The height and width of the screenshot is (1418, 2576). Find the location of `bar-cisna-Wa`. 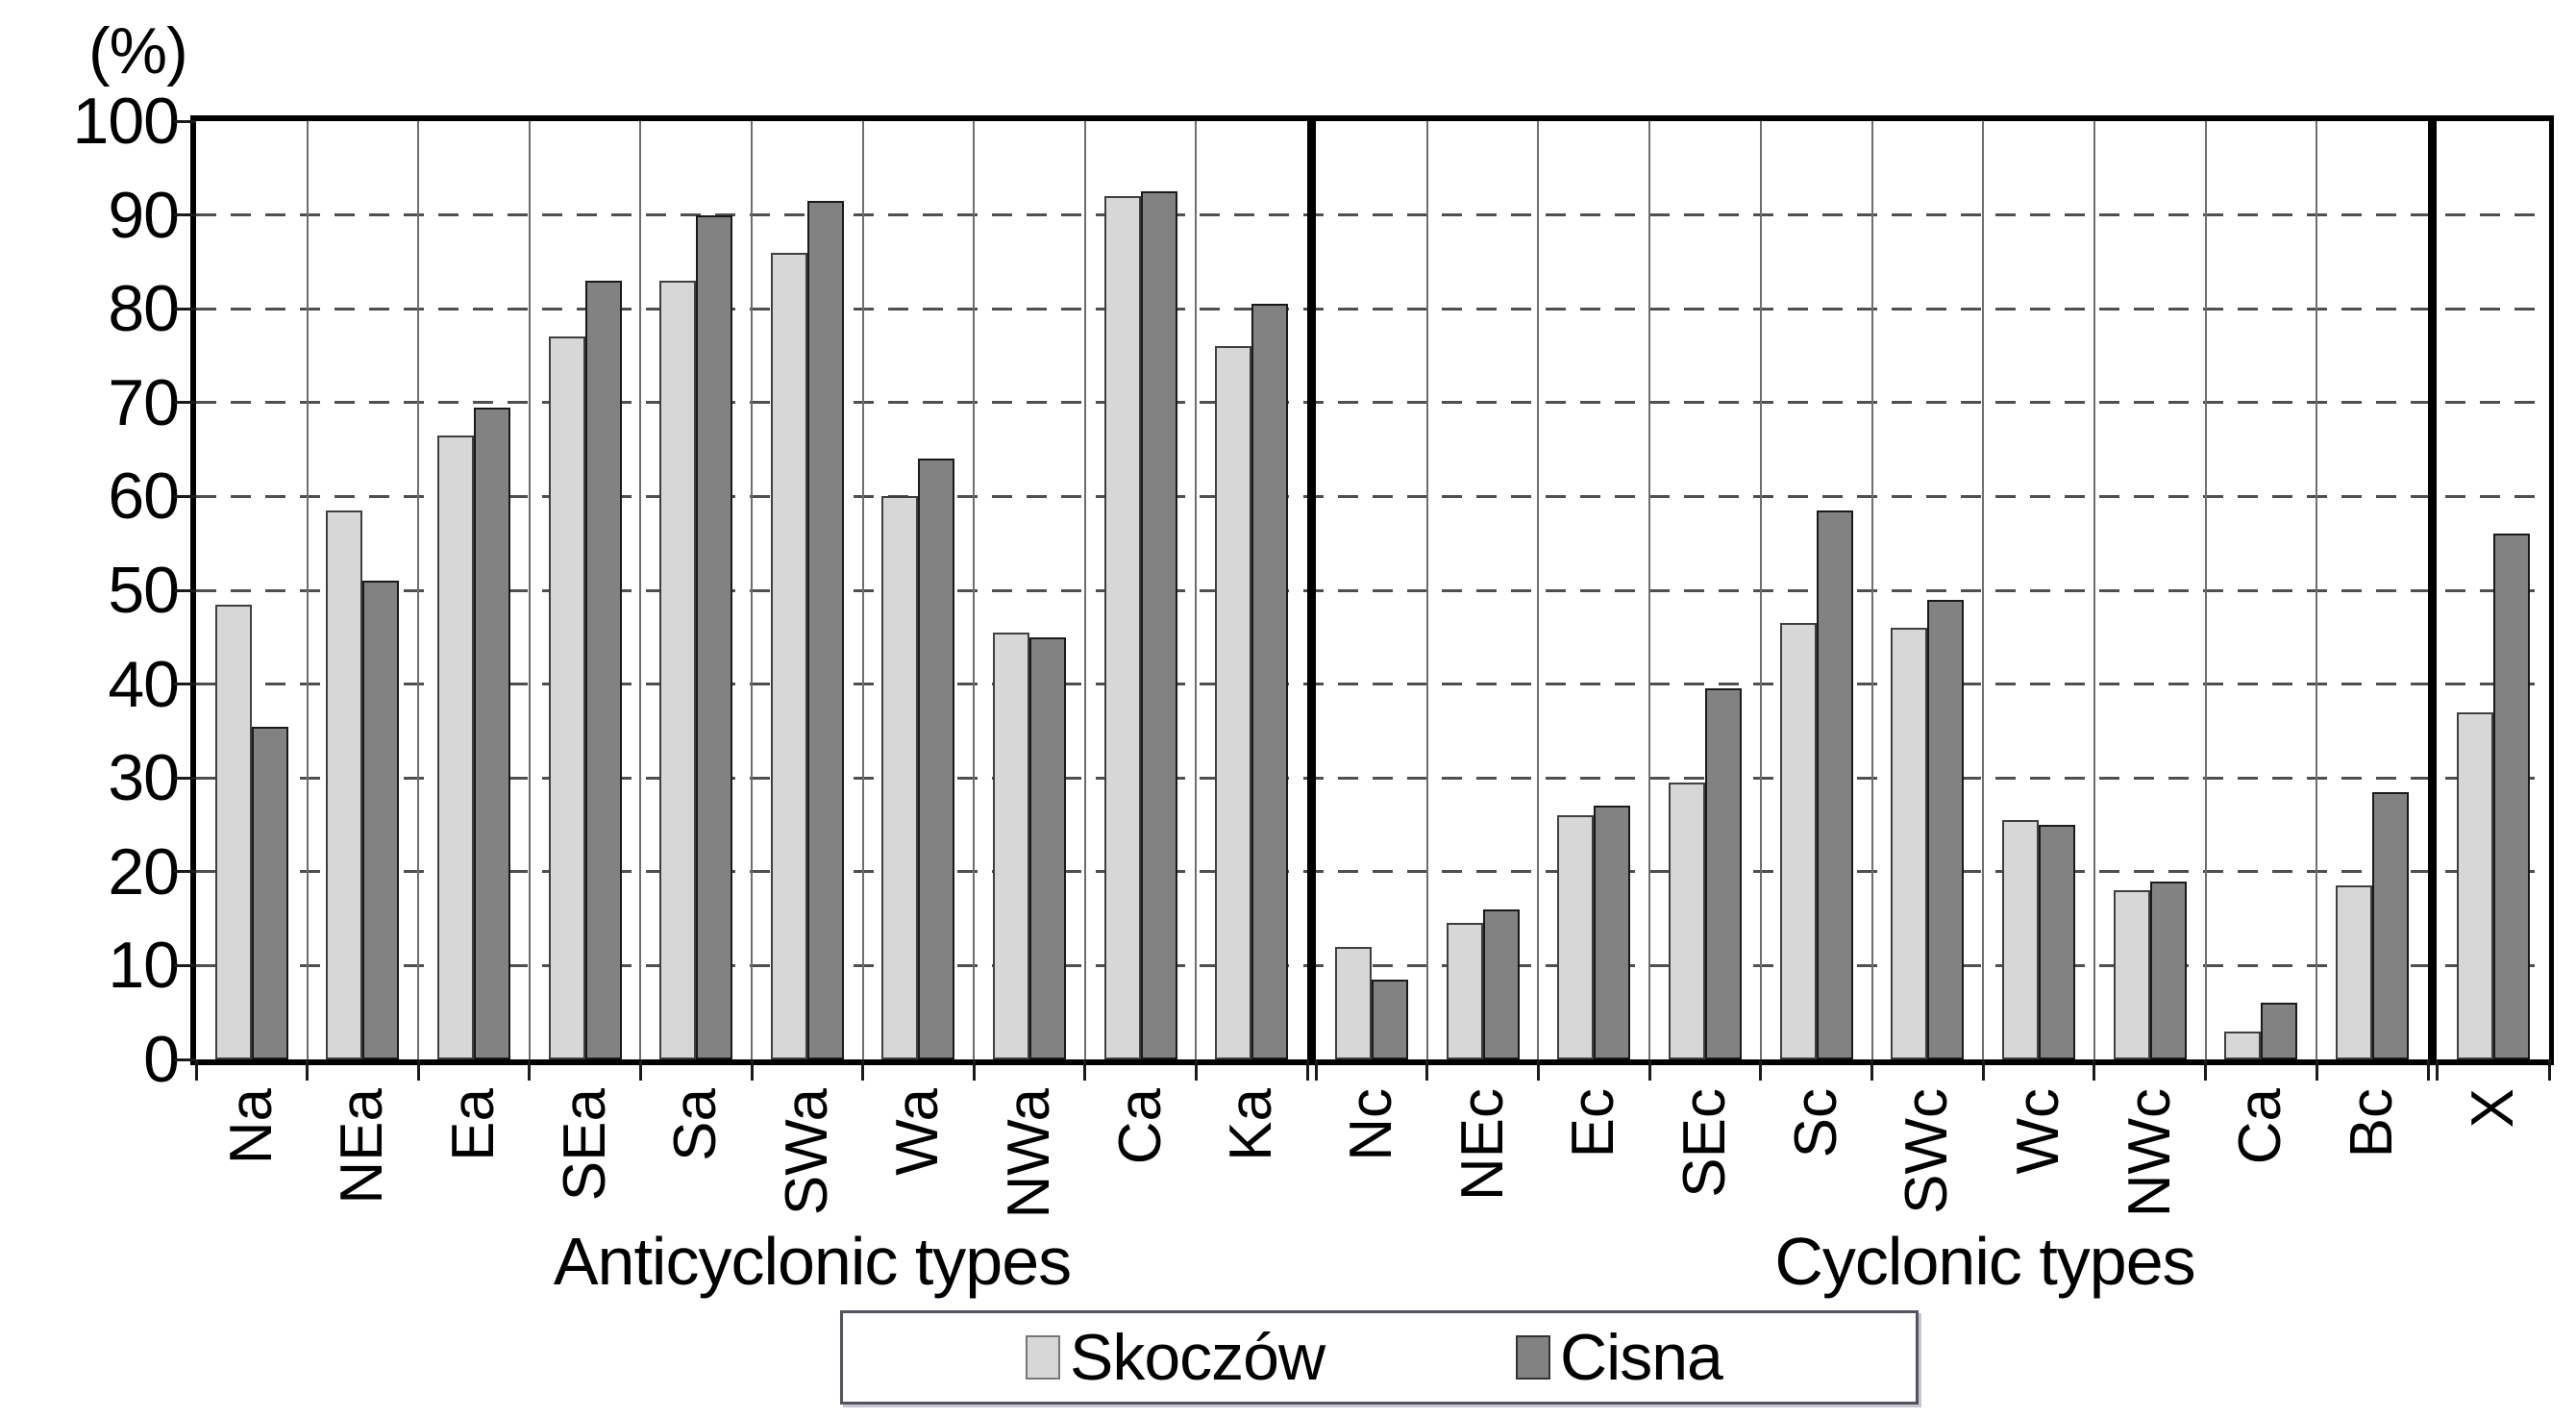

bar-cisna-Wa is located at coordinates (937, 759).